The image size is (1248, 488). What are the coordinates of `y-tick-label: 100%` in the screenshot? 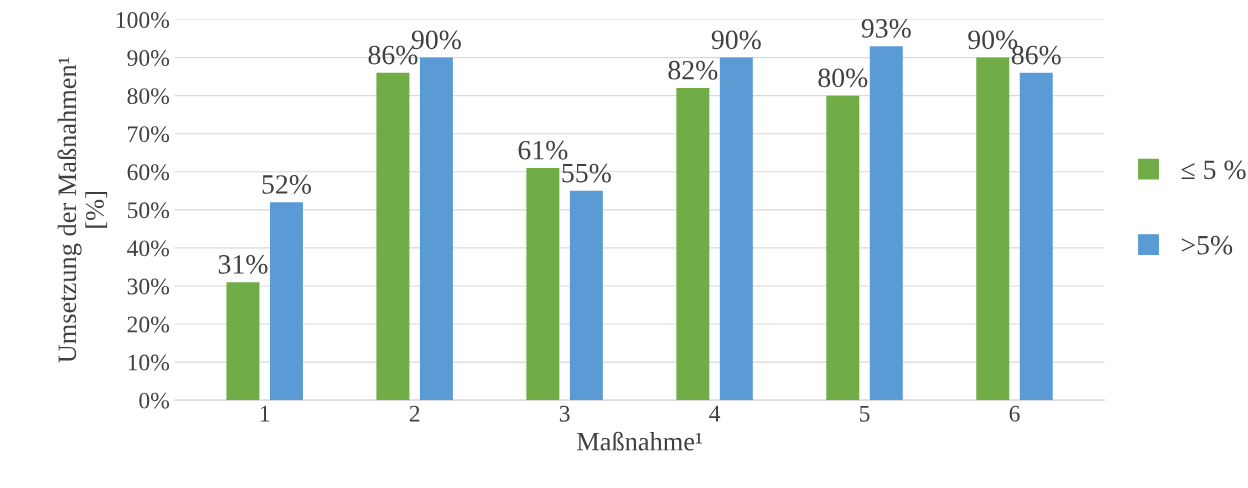 It's located at (143, 20).